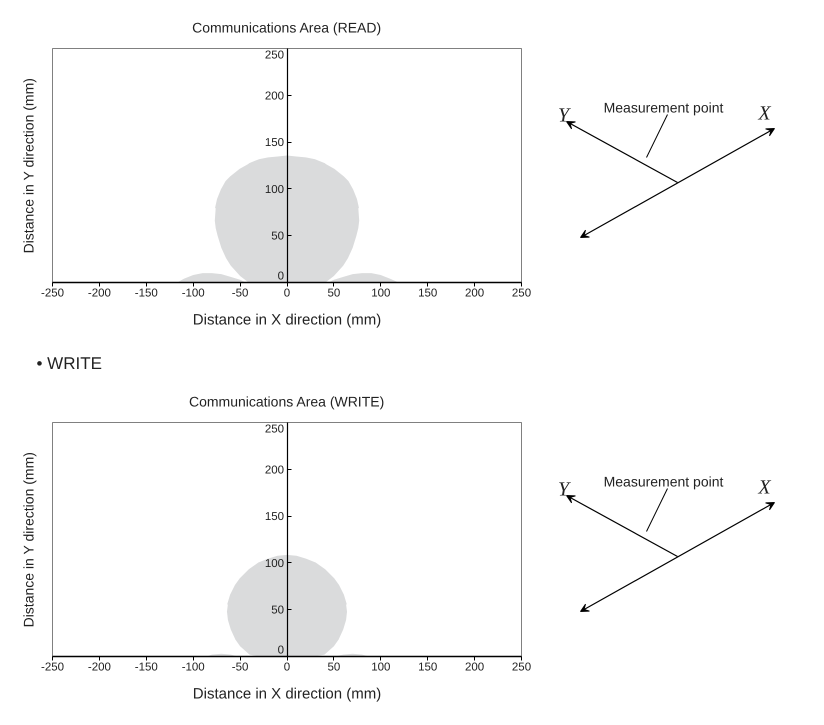 The width and height of the screenshot is (824, 725). Describe the element at coordinates (287, 28) in the screenshot. I see `chart-title: Communications Area (READ)` at that location.